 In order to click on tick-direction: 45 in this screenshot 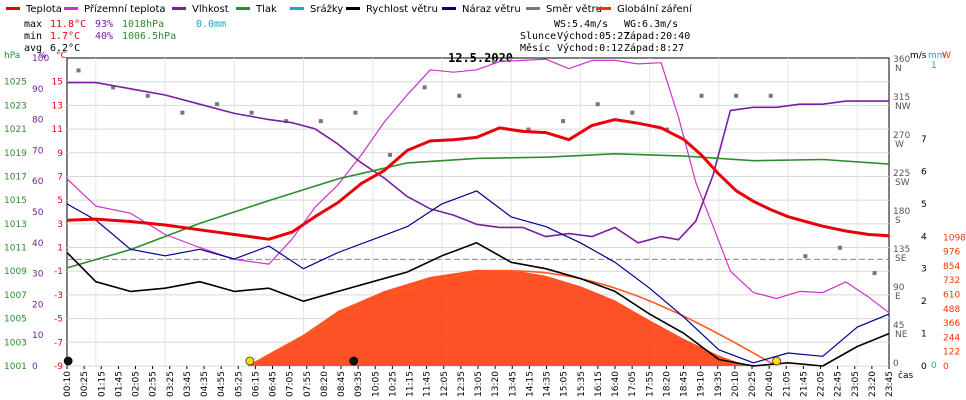, I will do `click(898, 326)`.